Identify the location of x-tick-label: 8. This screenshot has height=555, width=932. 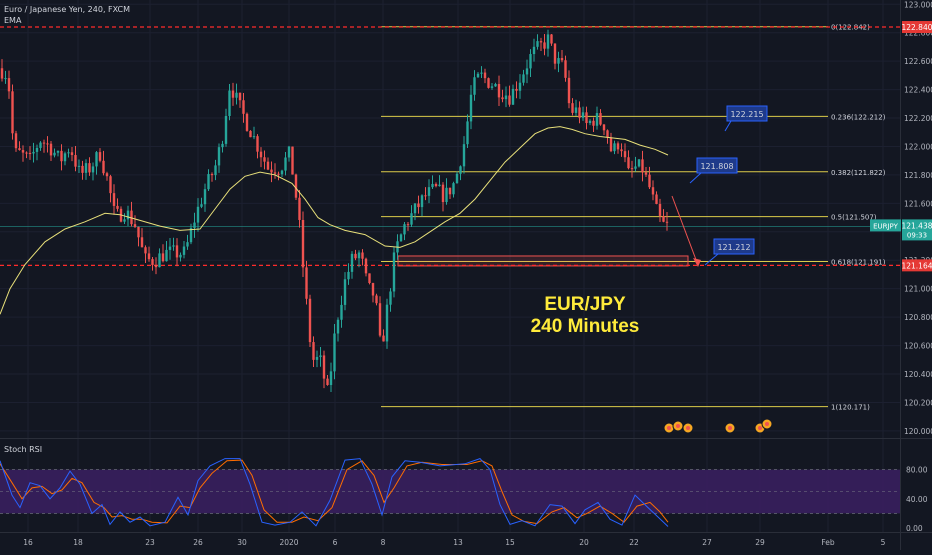
(383, 542).